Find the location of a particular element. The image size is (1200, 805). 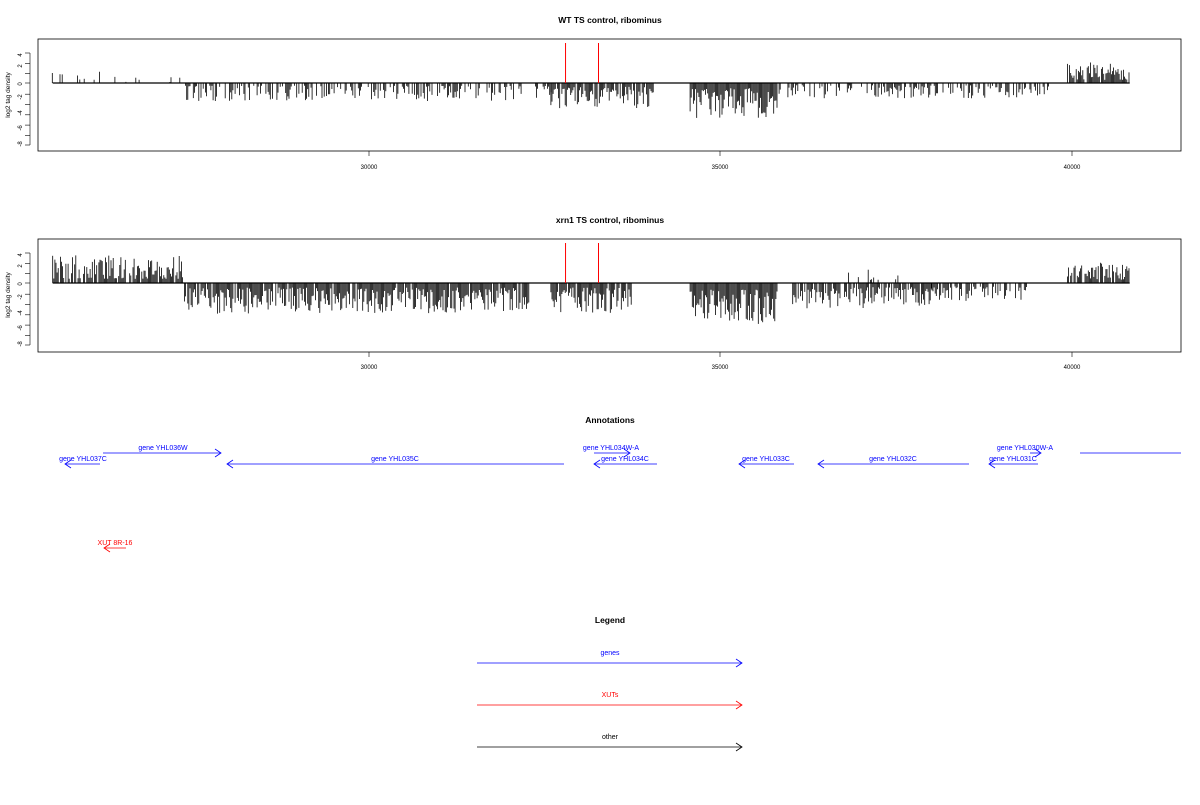

gene-arrow: gene YHL036W is located at coordinates (162, 451).